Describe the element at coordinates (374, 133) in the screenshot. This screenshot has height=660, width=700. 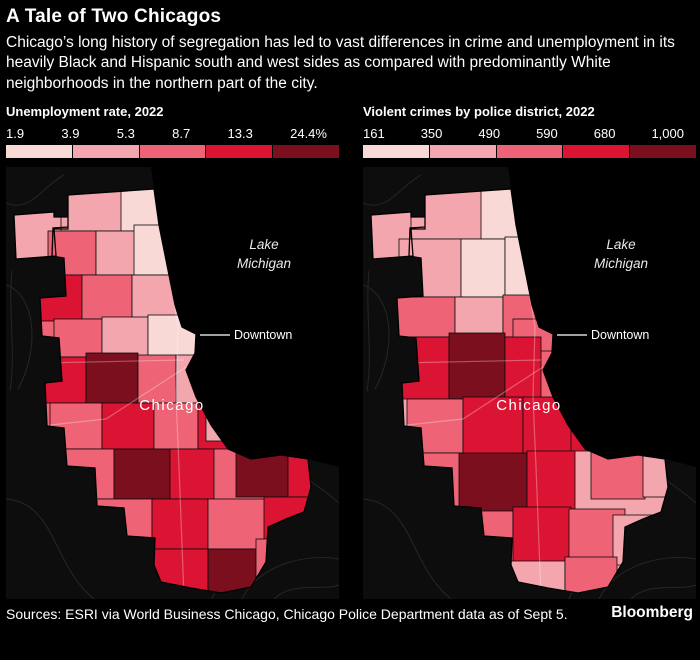
I see `legend-tick-label: 161` at that location.